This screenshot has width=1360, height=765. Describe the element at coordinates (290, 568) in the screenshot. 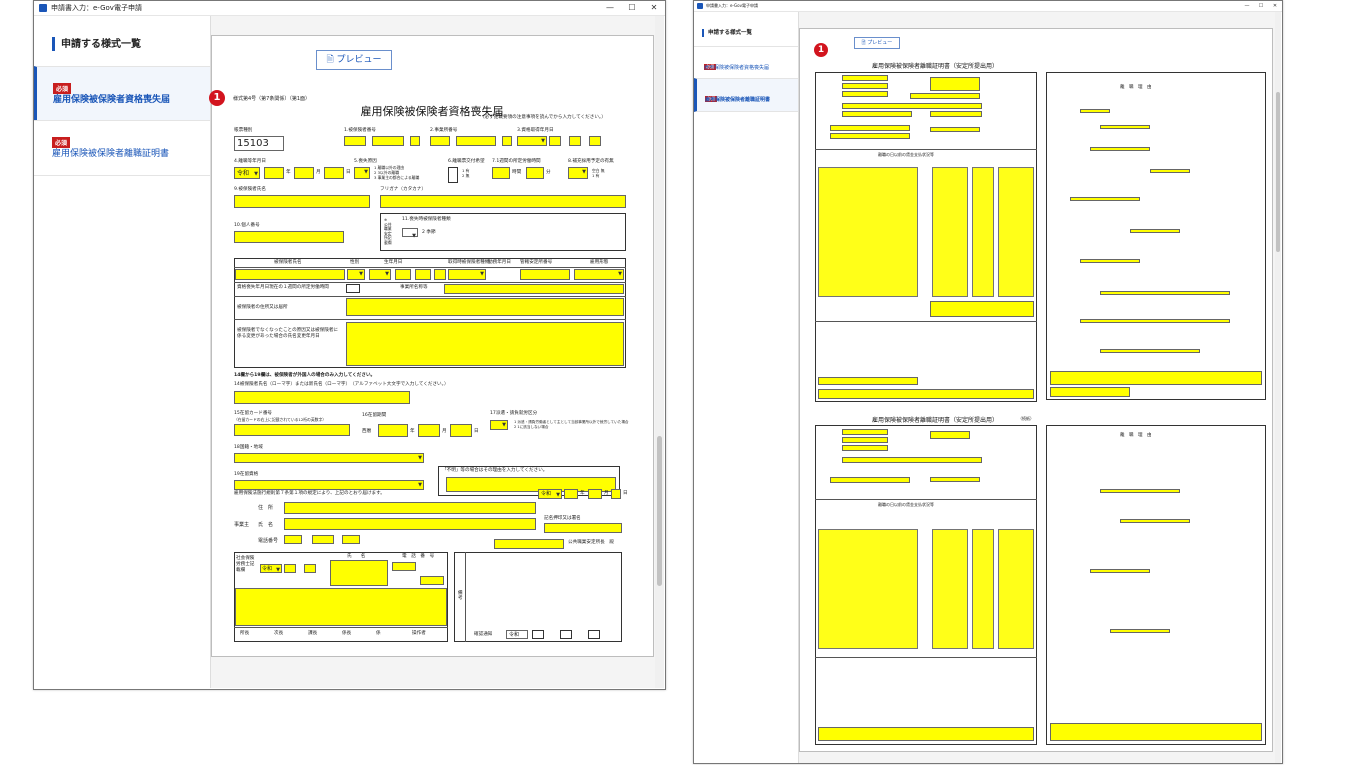

I see `sharoushi-year` at that location.